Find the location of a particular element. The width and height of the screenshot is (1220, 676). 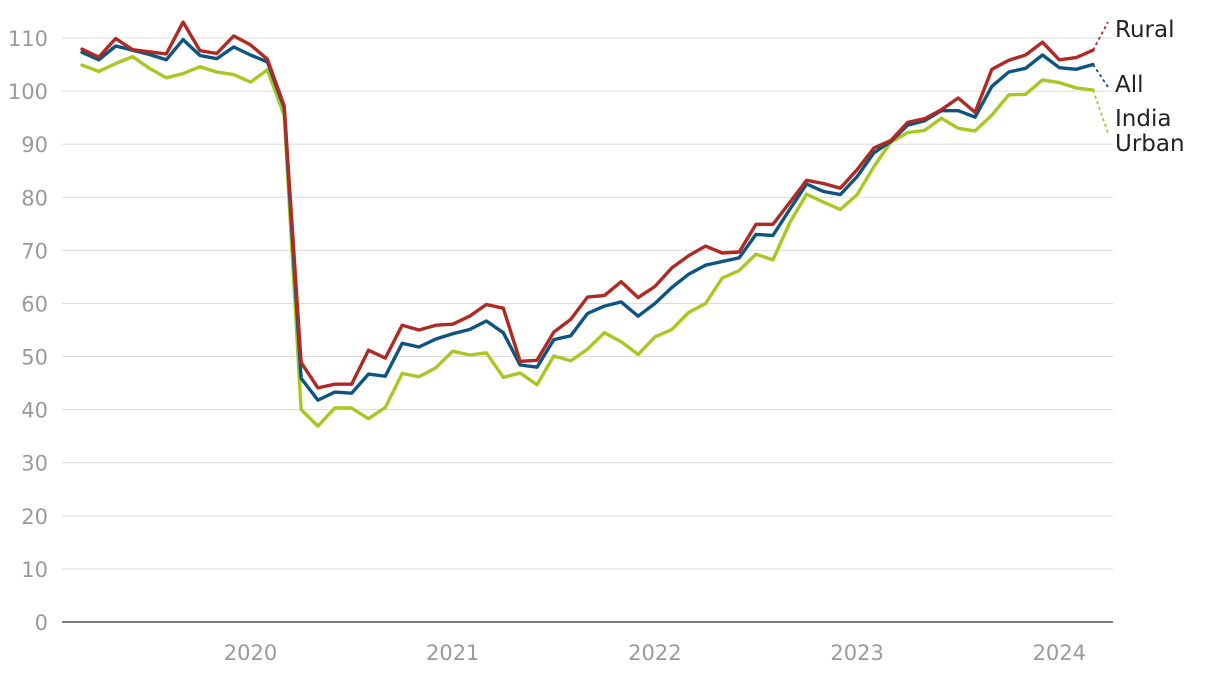

x-tick-label-2023: 2023 is located at coordinates (856, 653).